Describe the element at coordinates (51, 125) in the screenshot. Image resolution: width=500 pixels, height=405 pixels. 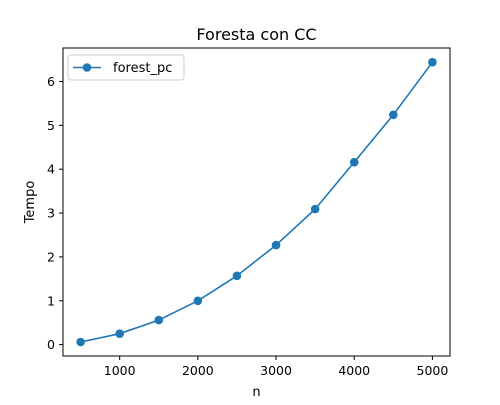
I see `y-tick-label: 5` at that location.